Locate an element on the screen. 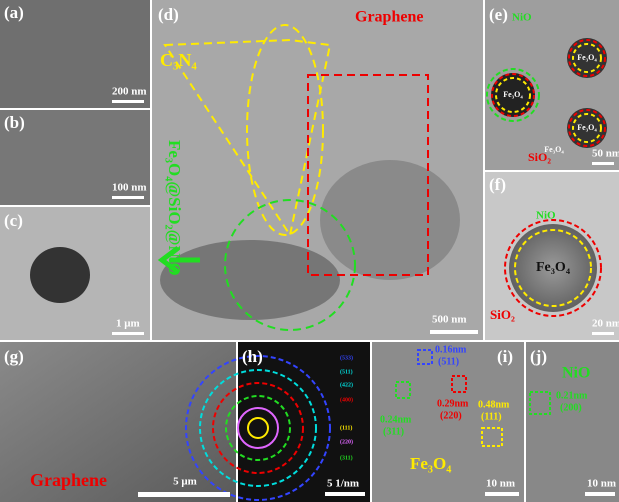 The width and height of the screenshot is (619, 502). scale-bar-label: 20 nm is located at coordinates (605, 324).